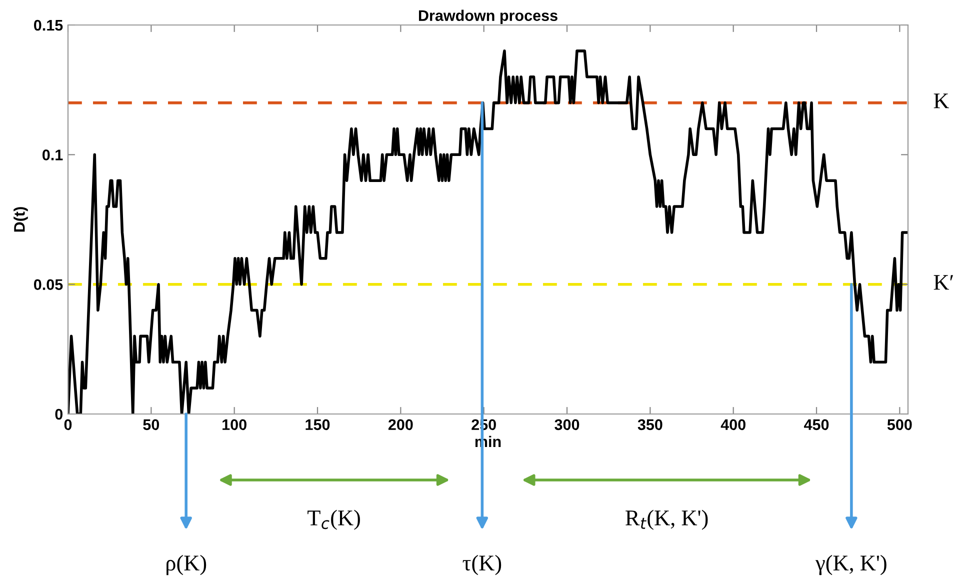 This screenshot has width=955, height=583. Describe the element at coordinates (899, 424) in the screenshot. I see `x-tick-label: 500` at that location.